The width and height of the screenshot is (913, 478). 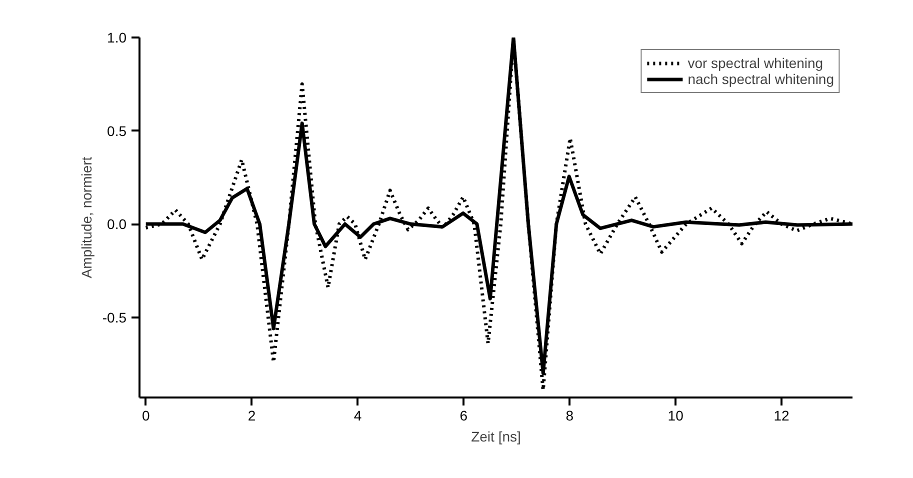 I want to click on legend-label: vor spectral whitening, so click(x=756, y=63).